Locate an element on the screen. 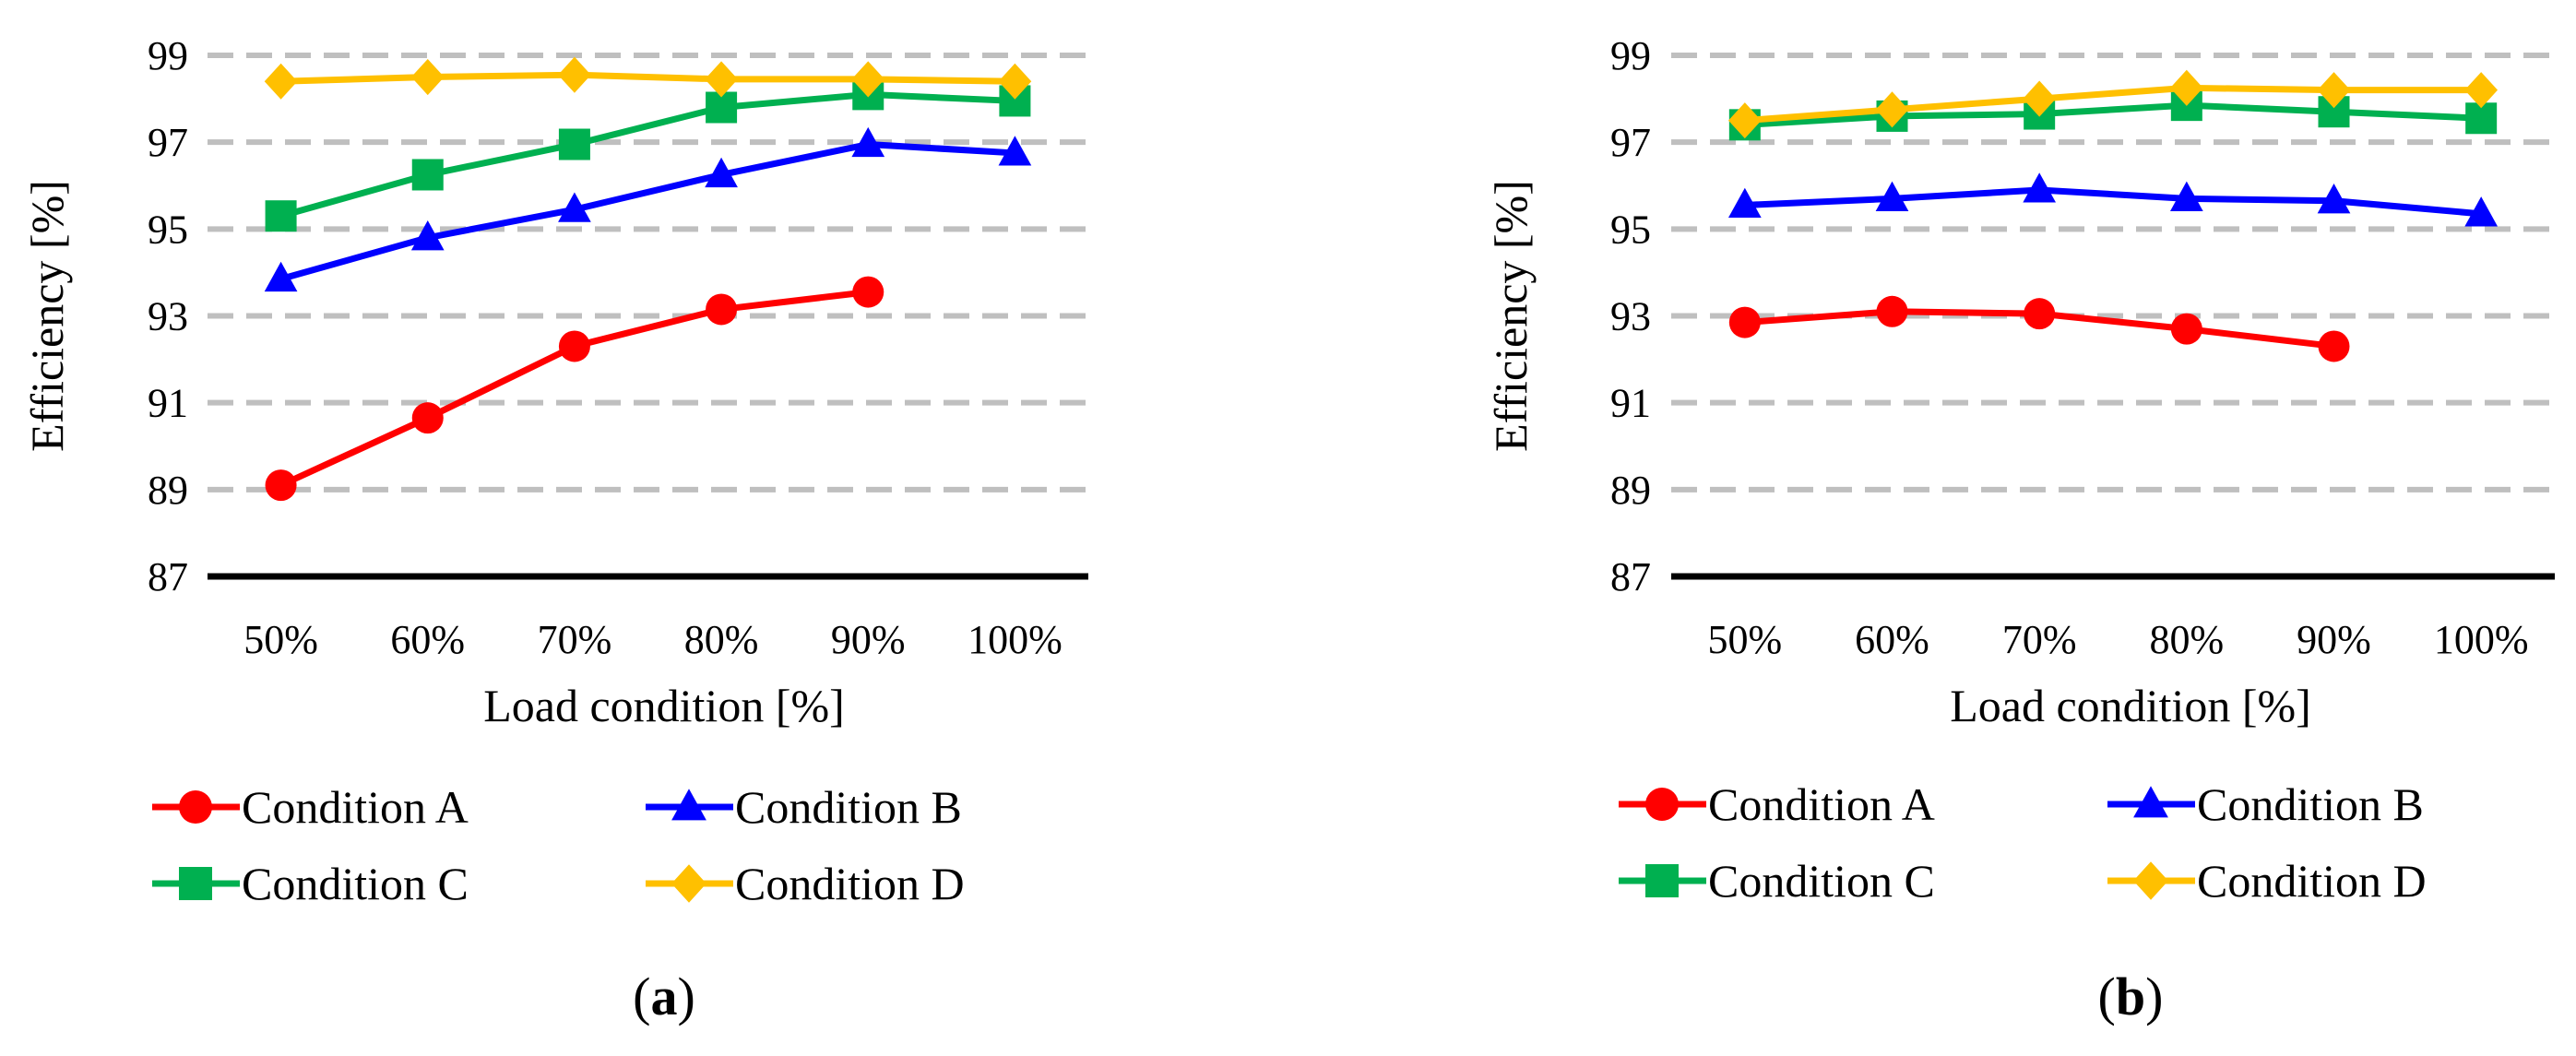 The width and height of the screenshot is (2576, 1056). x-tick-label: 80% is located at coordinates (721, 639).